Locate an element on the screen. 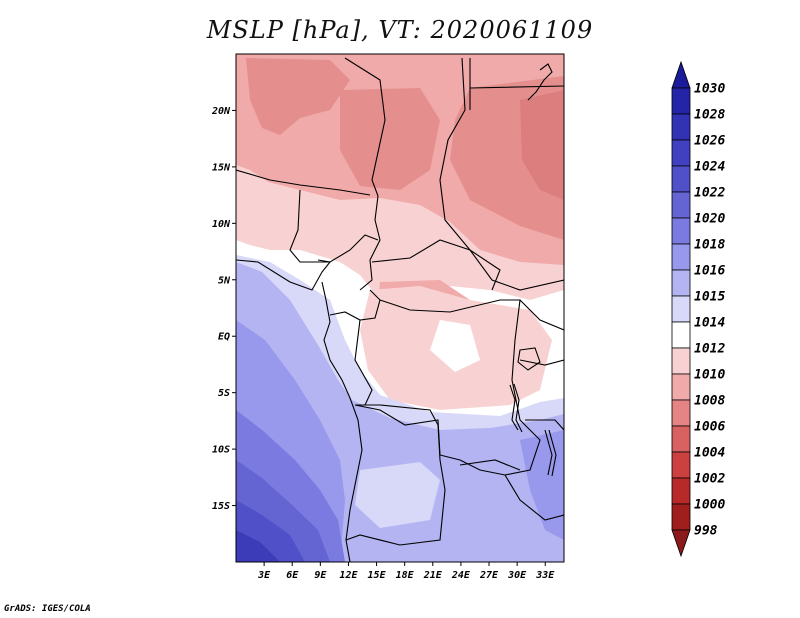  border-angola-zambia is located at coordinates (395, 475).